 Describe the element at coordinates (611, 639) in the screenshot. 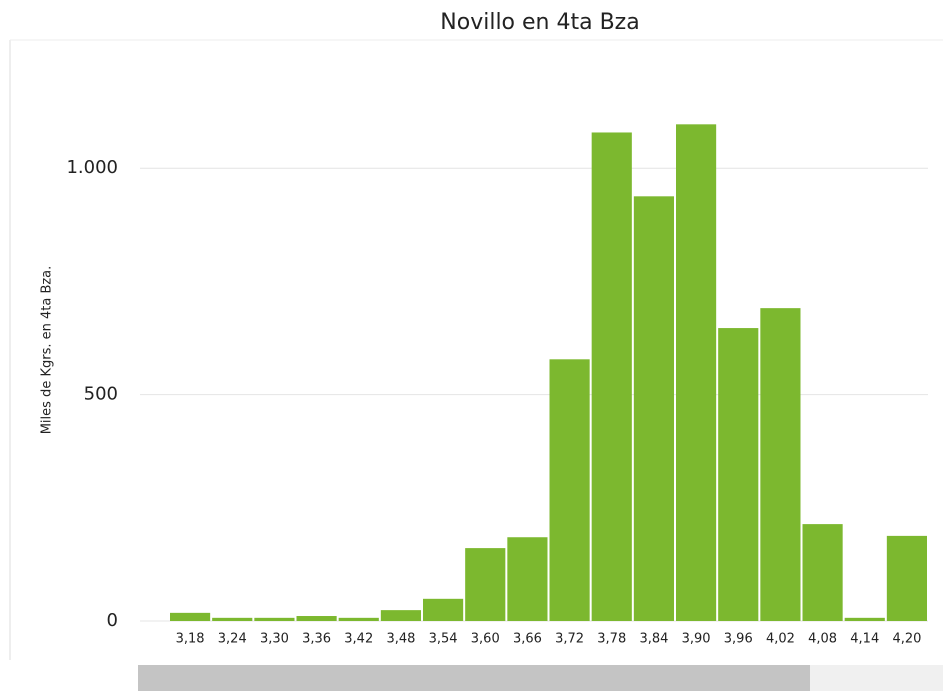

I see `x-tick-label: 3,78` at that location.